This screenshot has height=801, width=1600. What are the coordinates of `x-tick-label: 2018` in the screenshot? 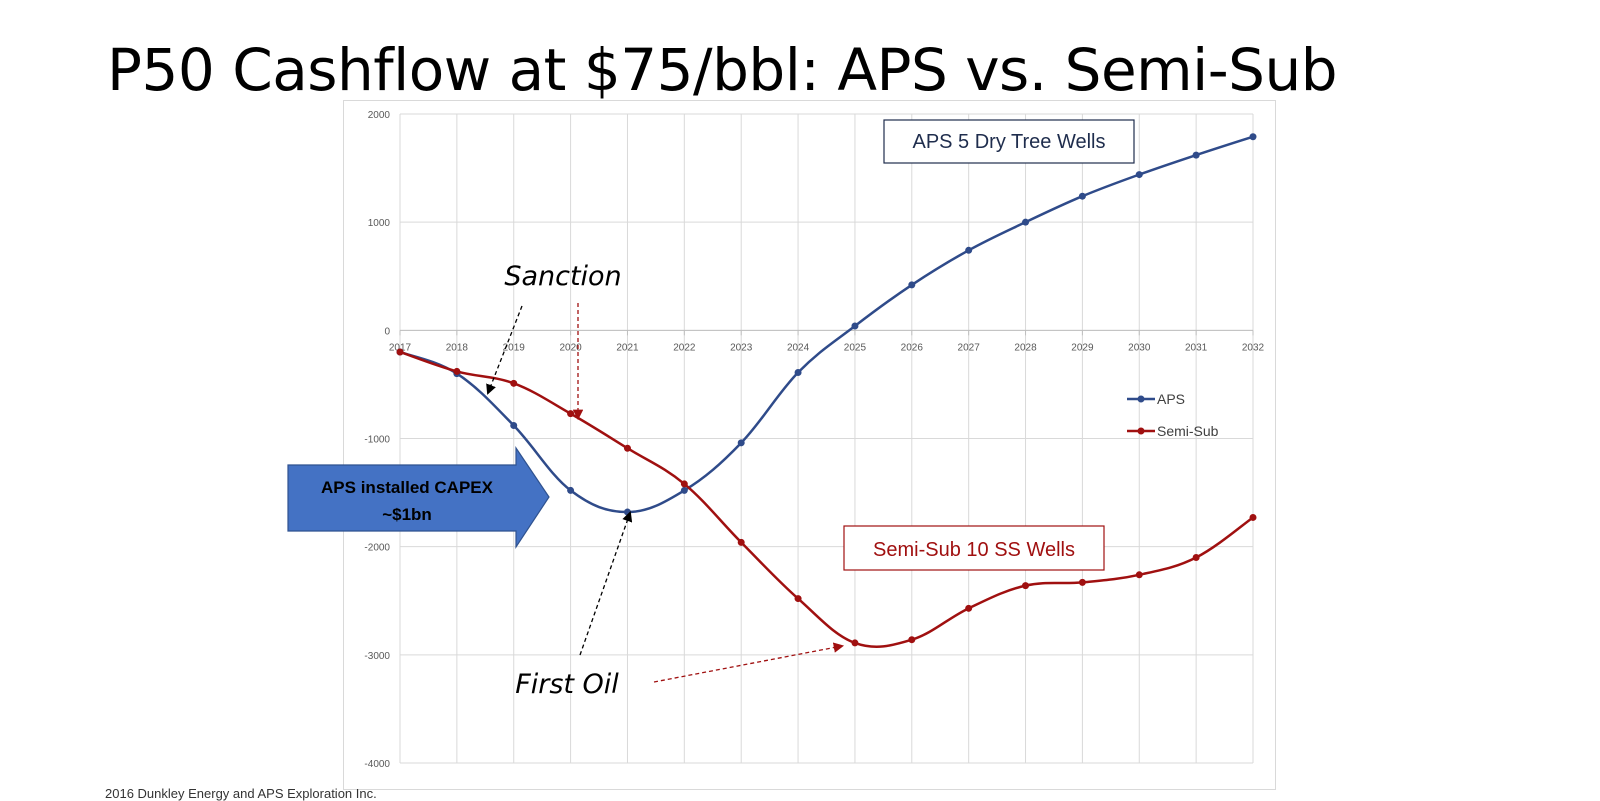 It's located at (457, 347).